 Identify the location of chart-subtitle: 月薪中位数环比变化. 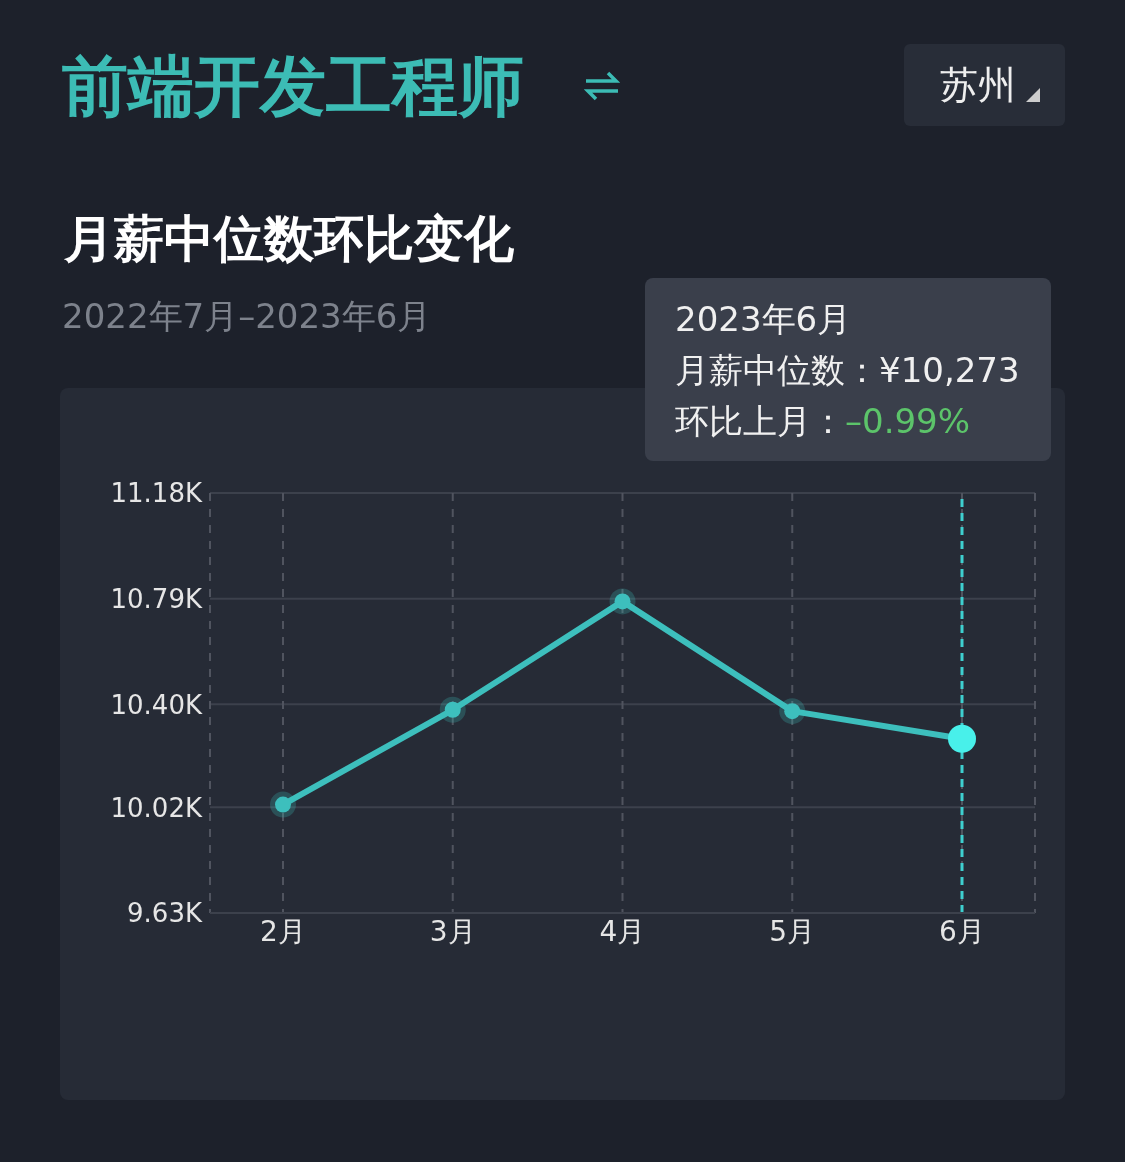
(289, 239).